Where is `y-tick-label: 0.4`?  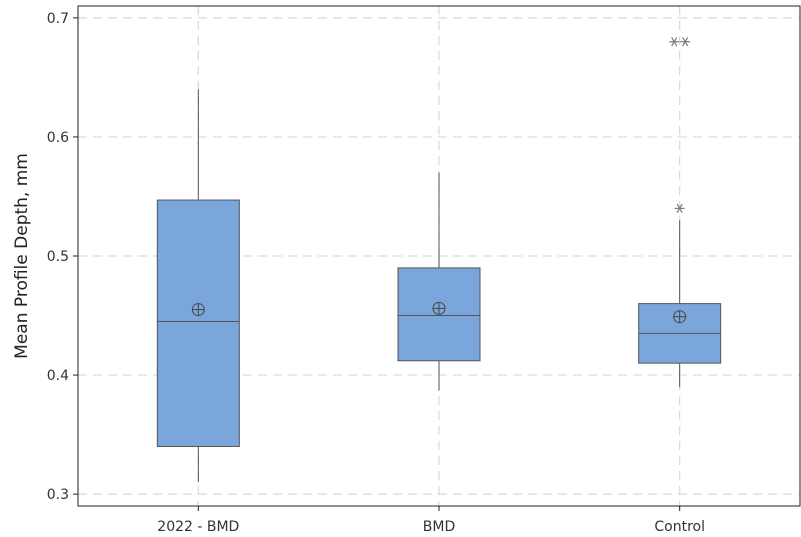
y-tick-label: 0.4 is located at coordinates (58, 376).